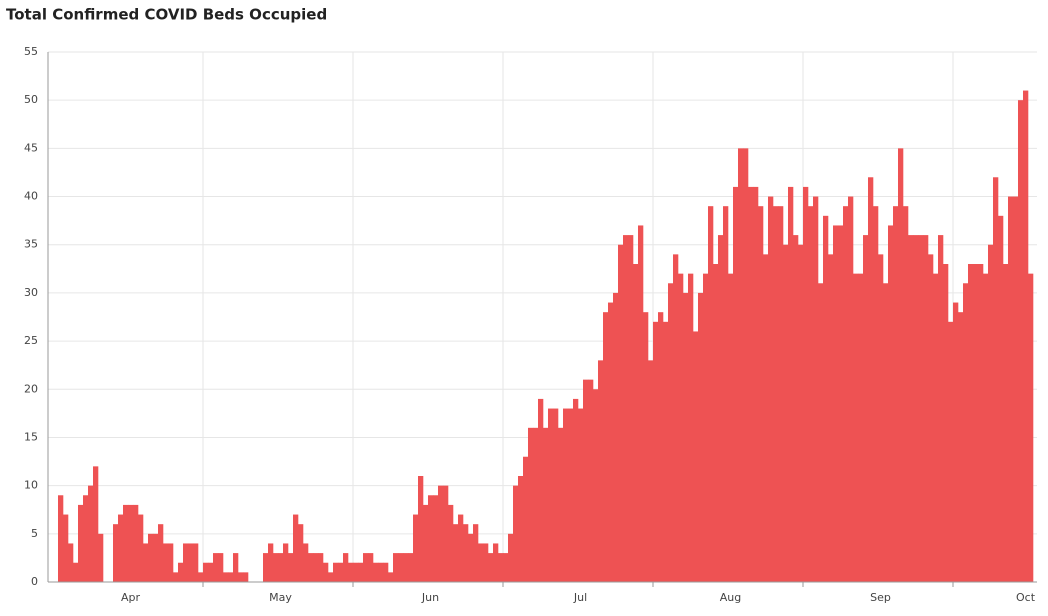  Describe the element at coordinates (31, 340) in the screenshot. I see `y-tick-label: 25` at that location.